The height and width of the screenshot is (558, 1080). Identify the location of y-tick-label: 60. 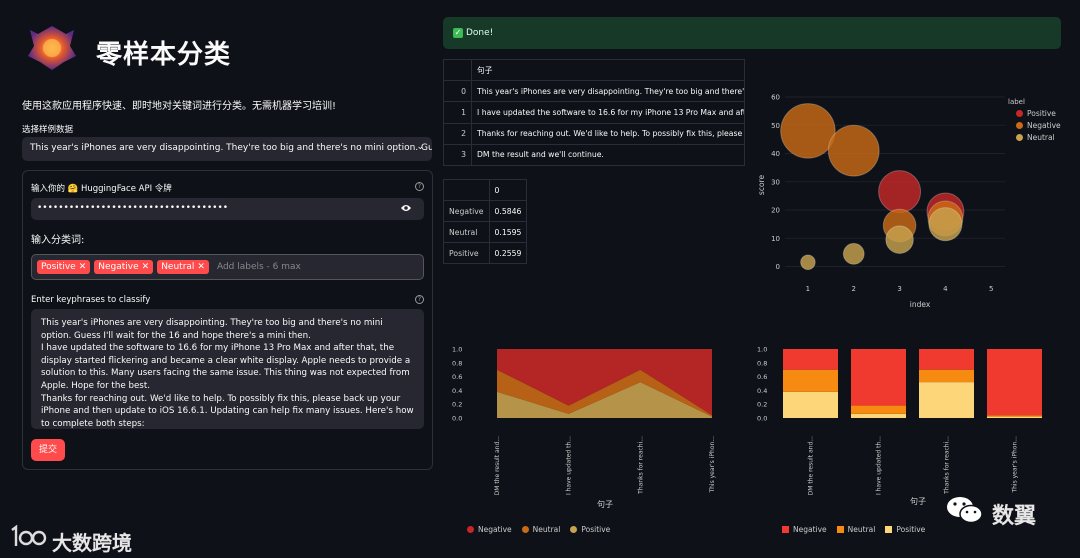
(775, 98).